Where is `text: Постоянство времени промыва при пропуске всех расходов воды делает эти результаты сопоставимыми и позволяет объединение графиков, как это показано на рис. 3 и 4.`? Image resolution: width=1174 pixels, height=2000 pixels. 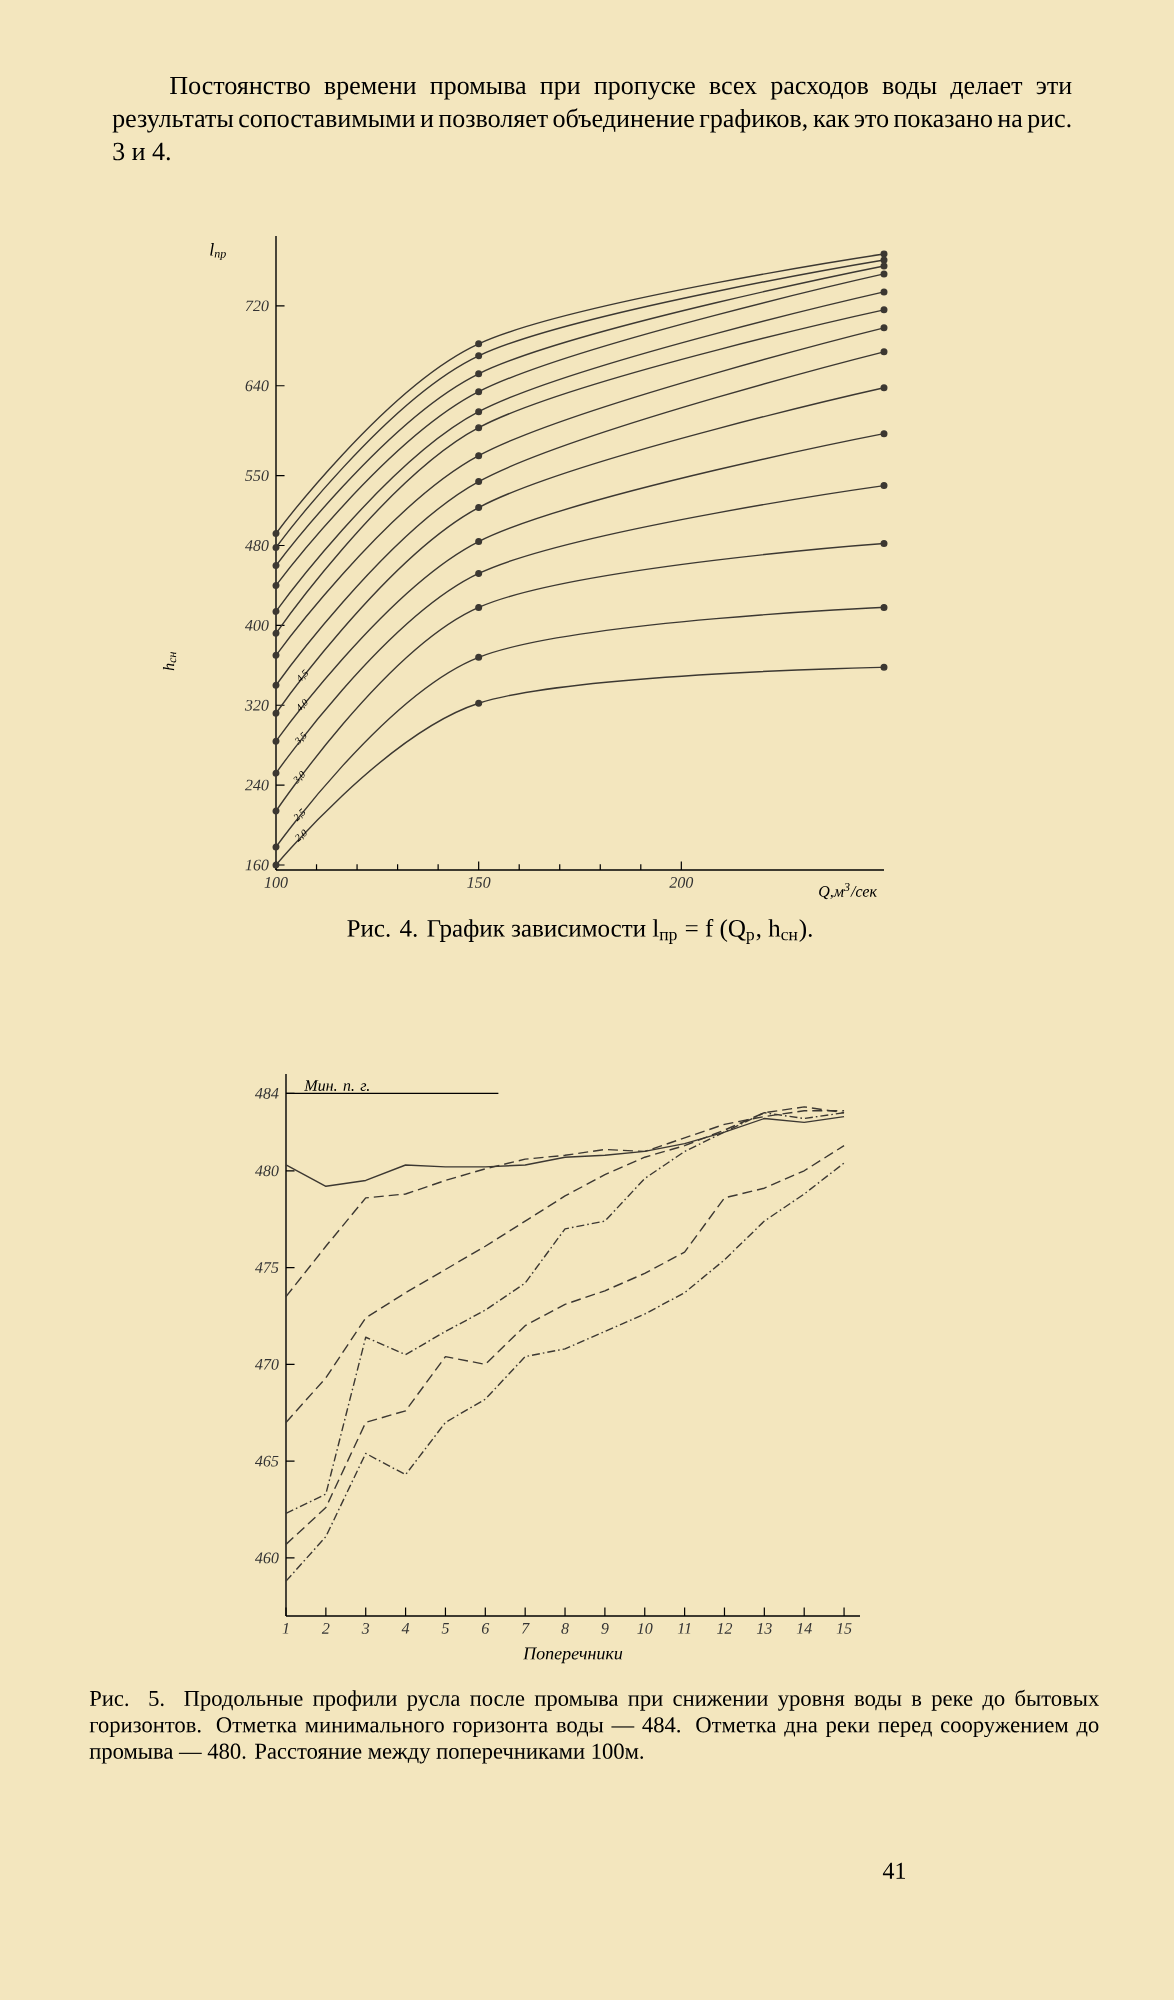
text: Постоянство времени промыва при пропуске всех расходов воды делает эти результаты сопоставимыми и позволяет объединение графиков, как это показано на рис. 3 и 4. is located at coordinates (592, 118).